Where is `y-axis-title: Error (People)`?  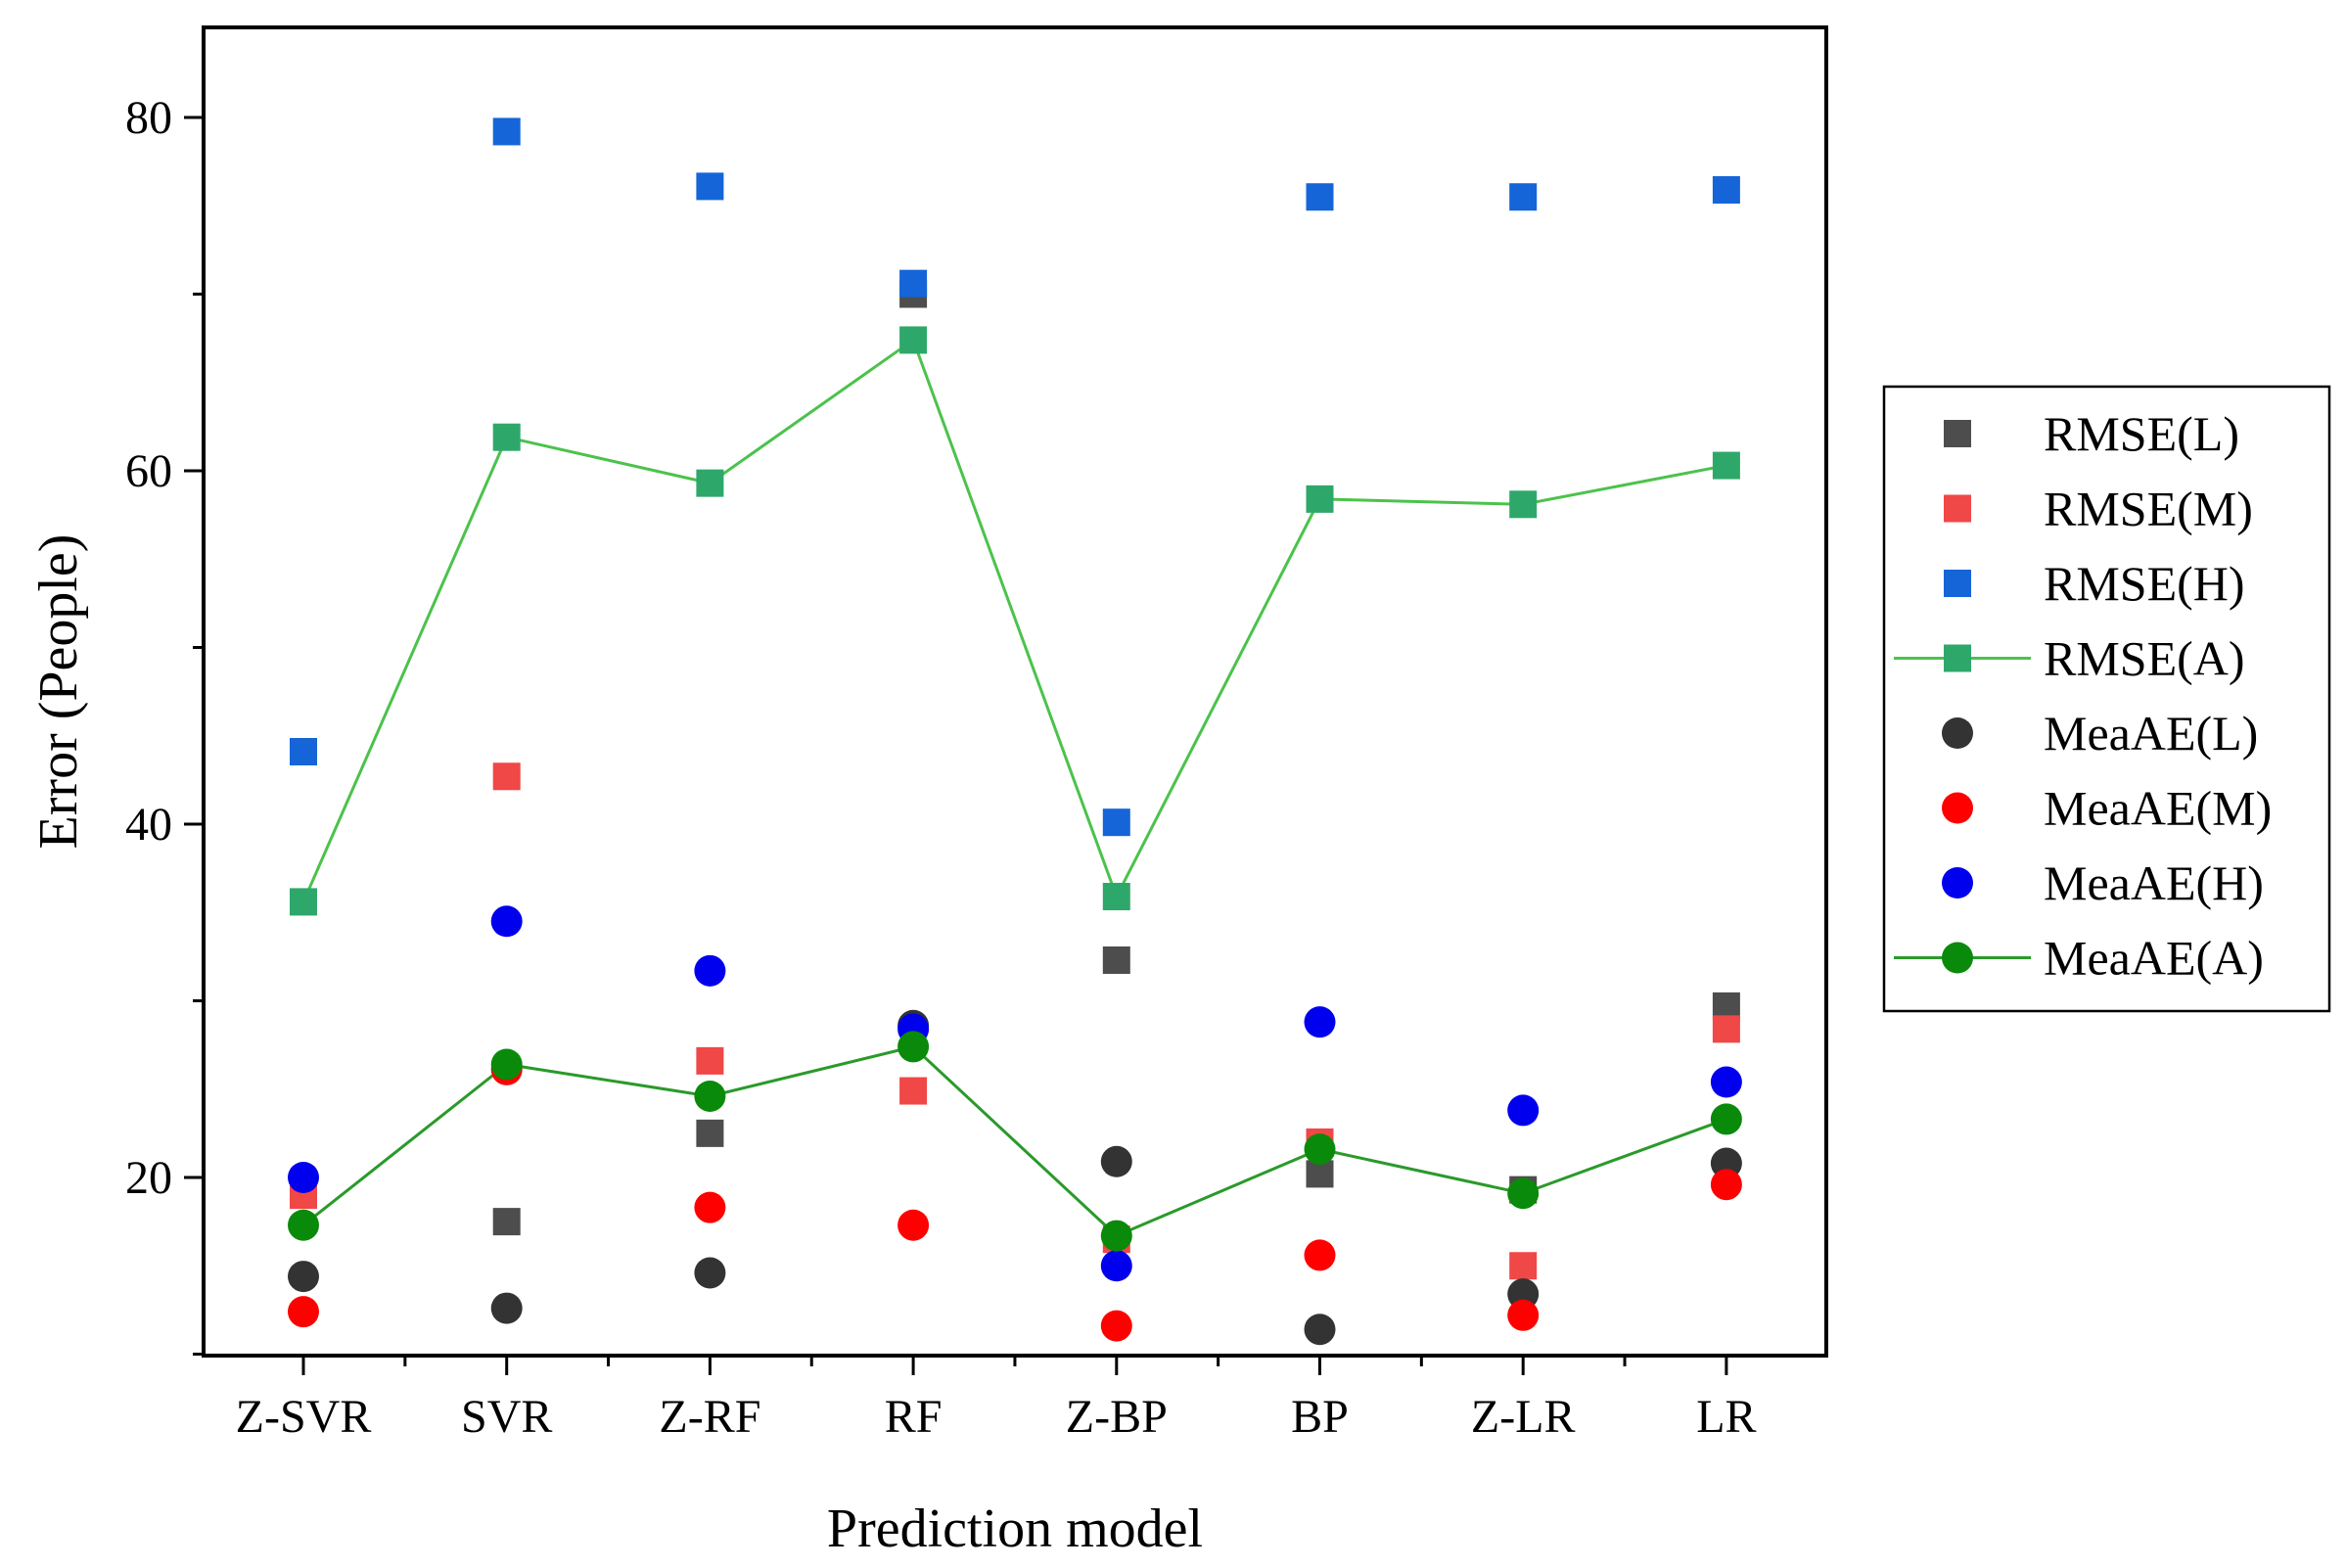 y-axis-title: Error (People) is located at coordinates (59, 692).